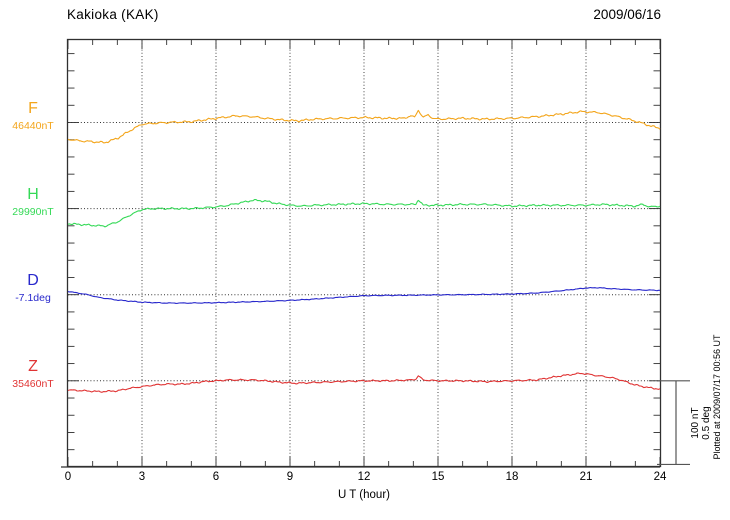 This screenshot has width=730, height=520. What do you see at coordinates (660, 477) in the screenshot?
I see `x-tick-label: 24` at bounding box center [660, 477].